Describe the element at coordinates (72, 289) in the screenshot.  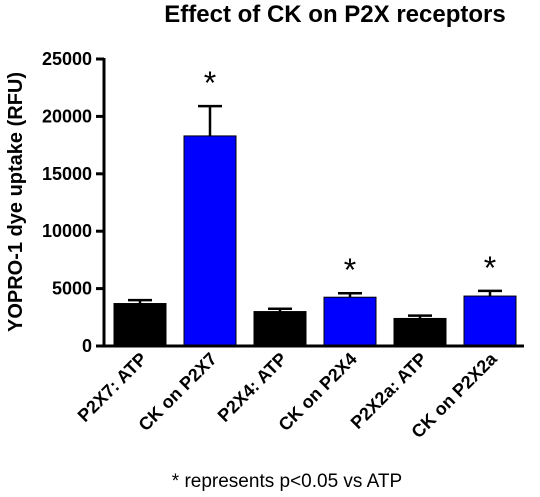
I see `y-tick-label: 5000` at that location.